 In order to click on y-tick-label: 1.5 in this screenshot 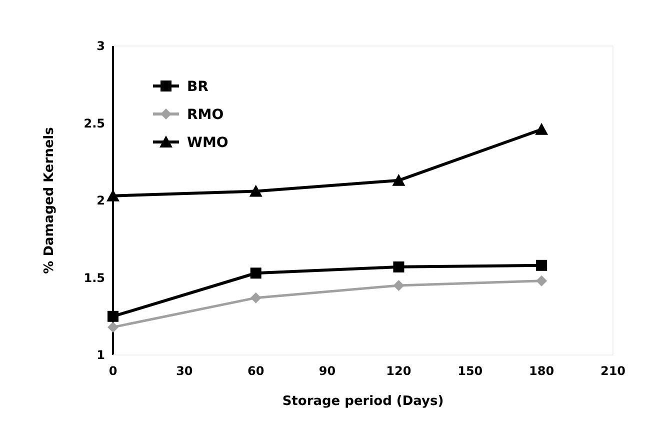, I will do `click(94, 277)`.